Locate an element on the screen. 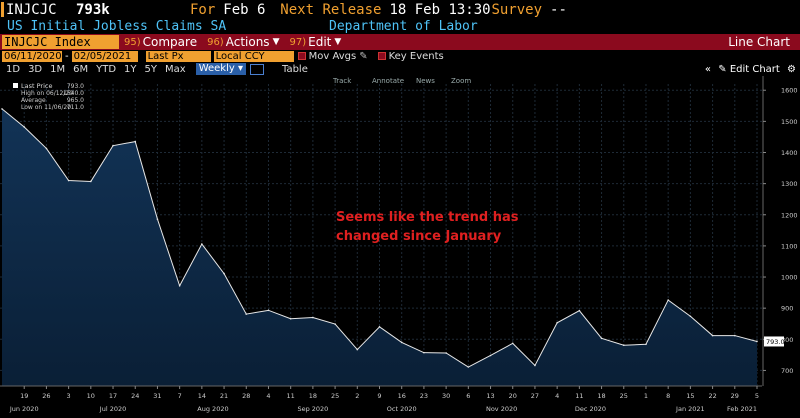 The image size is (800, 418). period-ytd: YTD is located at coordinates (106, 69).